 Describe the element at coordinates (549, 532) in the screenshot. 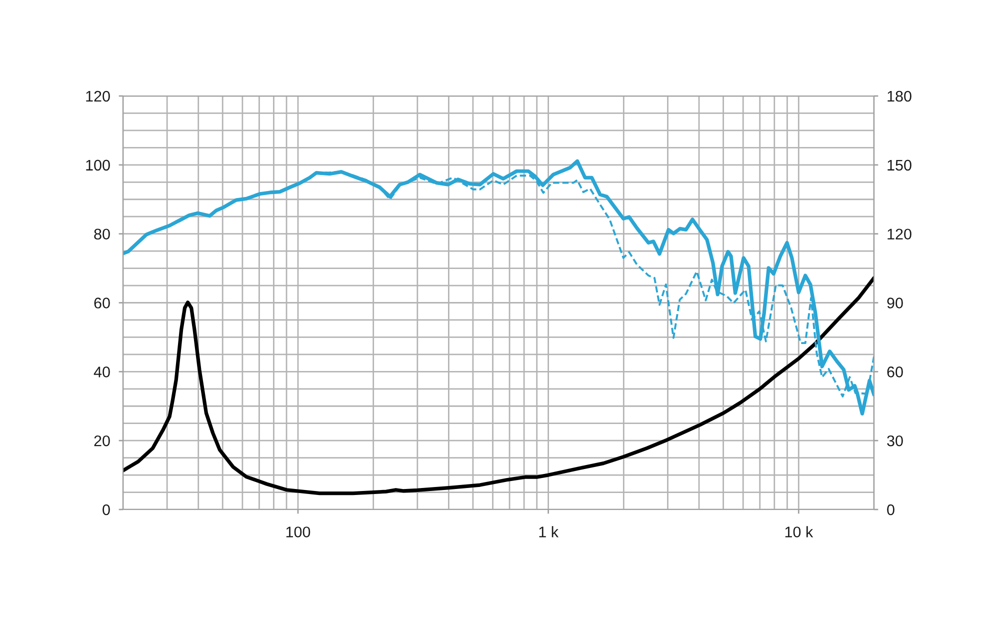

I see `x-tick-label: 1 k` at that location.